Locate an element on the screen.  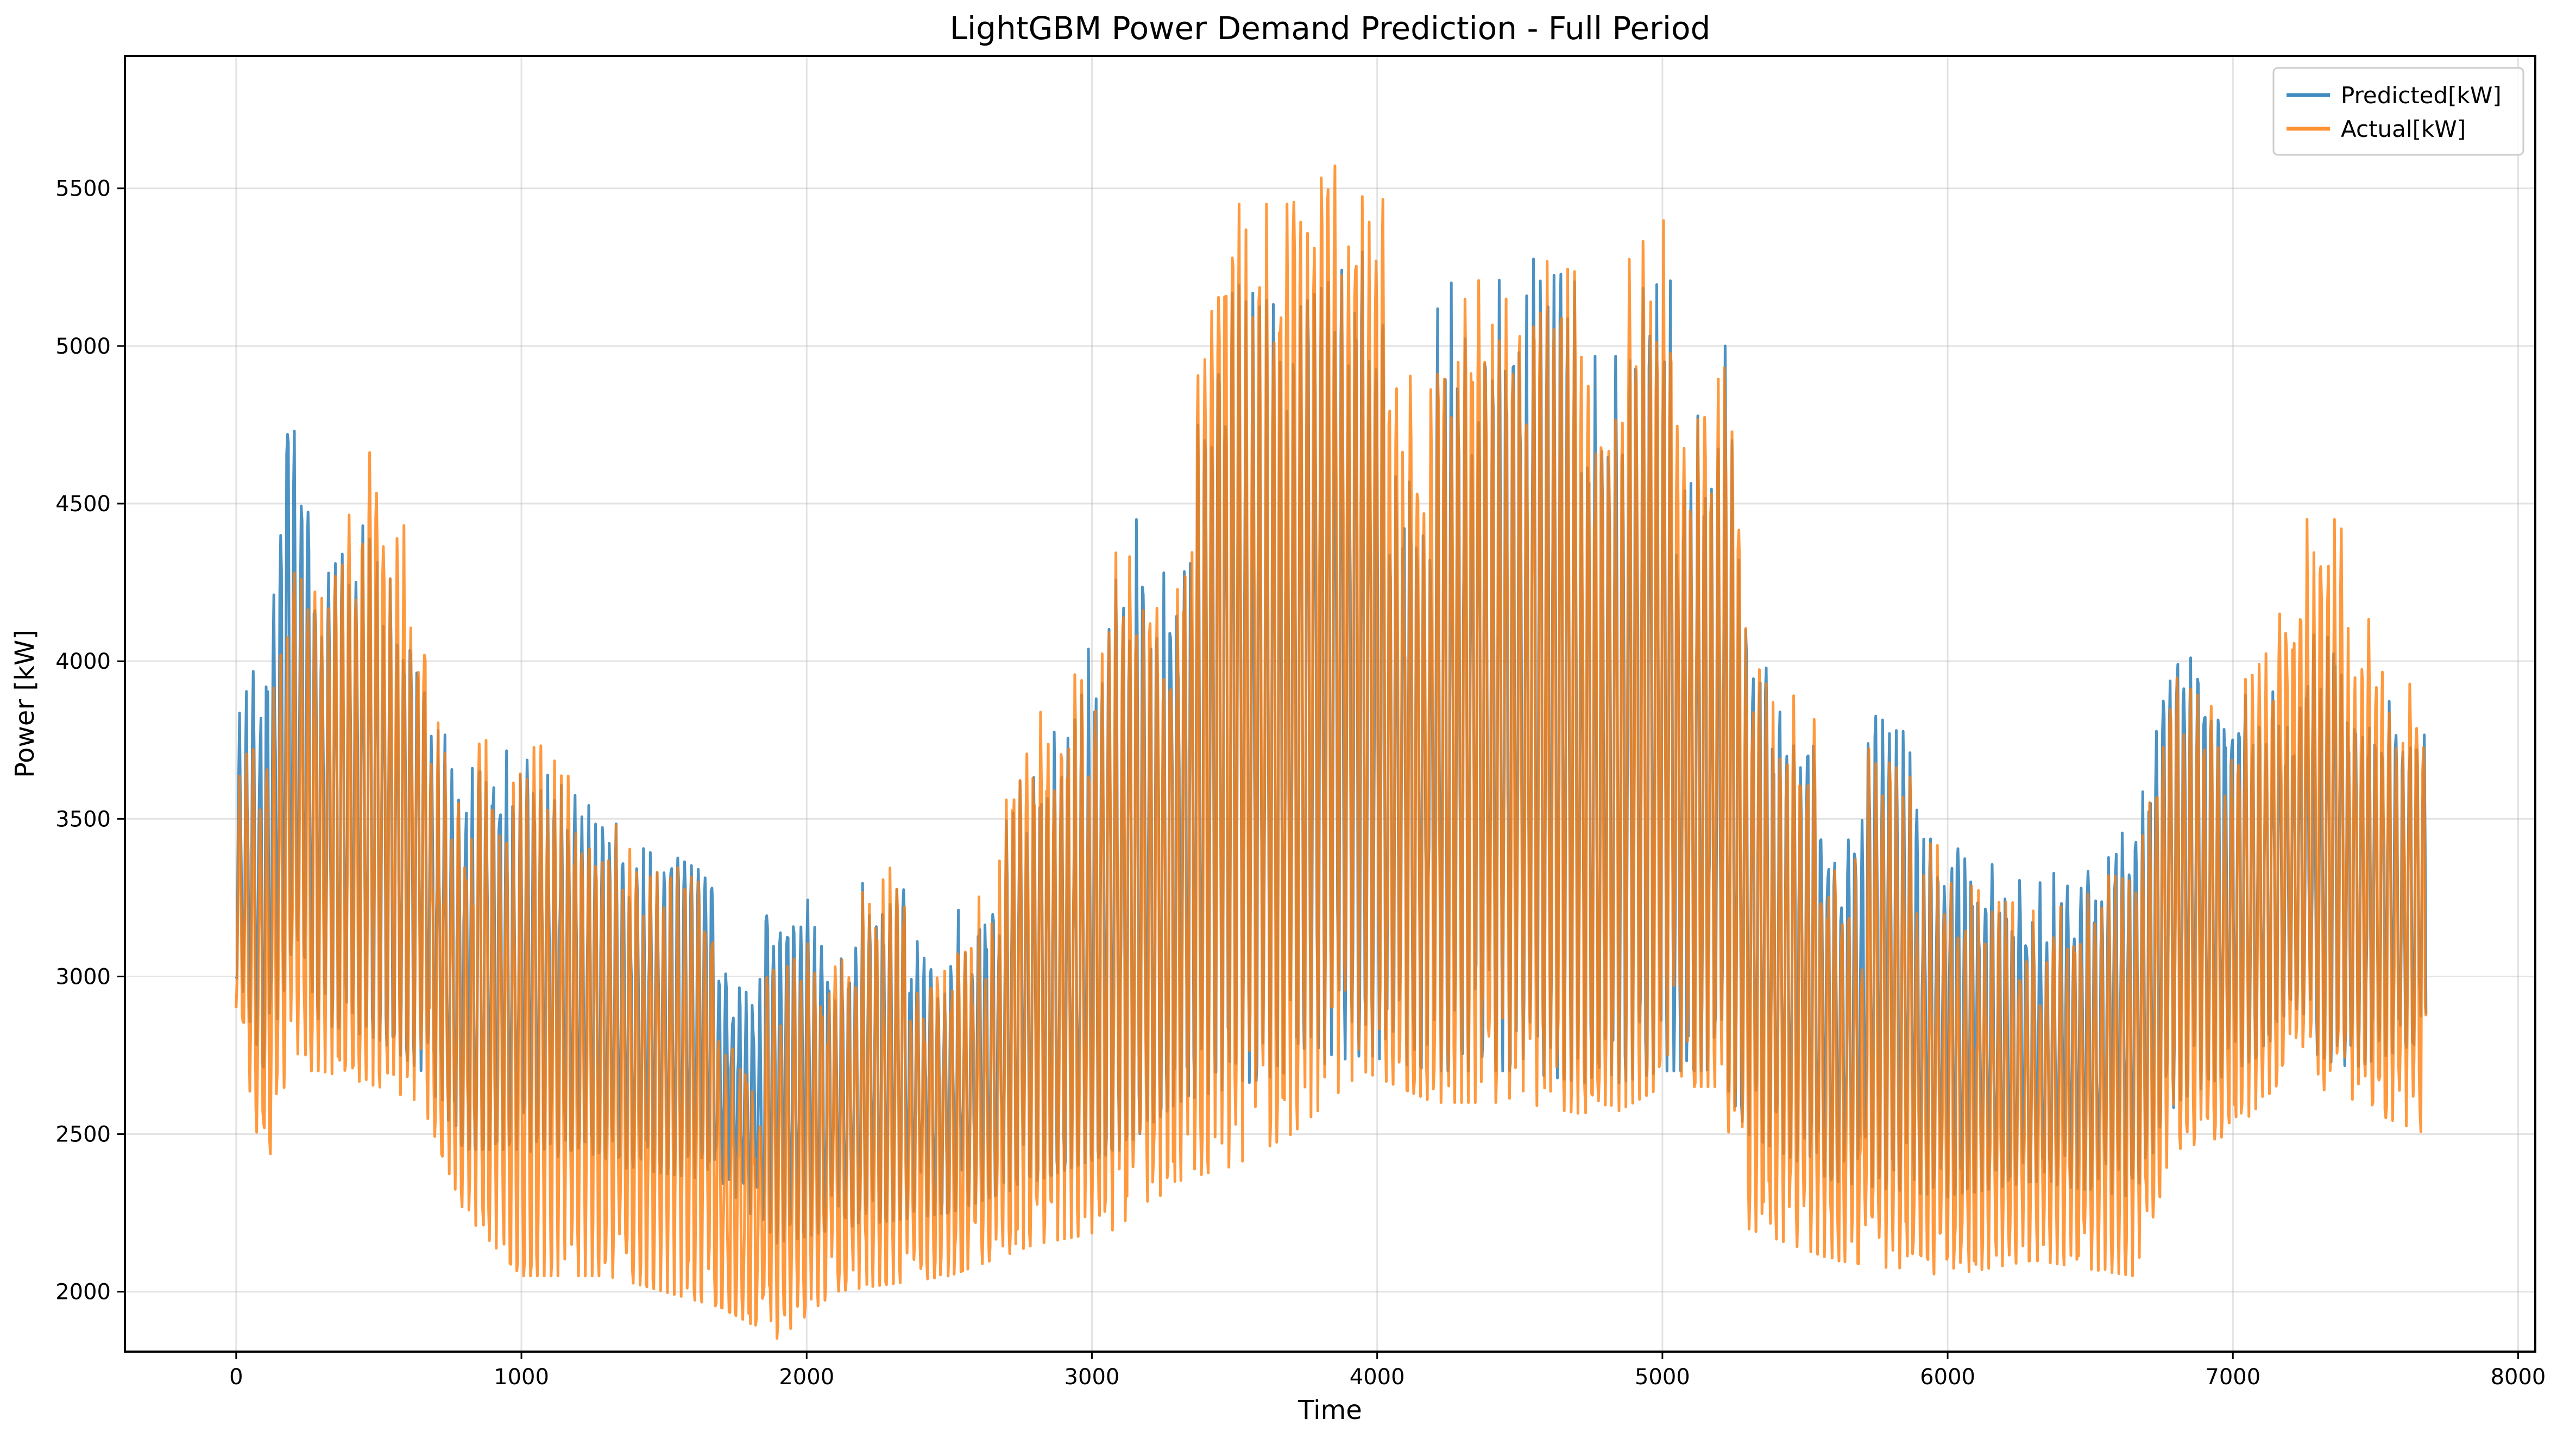
x-axis: 0 1000 2000 3000 4000 5000 6000 7000 8000 is located at coordinates (1388, 1371).